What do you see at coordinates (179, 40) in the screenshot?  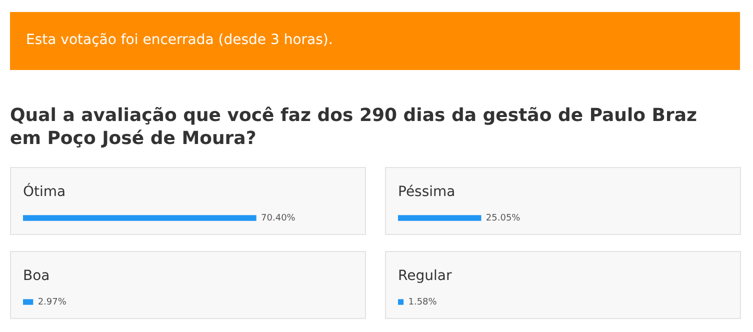 I see `text: Esta votação foi encerrada (desde 3 horas).` at bounding box center [179, 40].